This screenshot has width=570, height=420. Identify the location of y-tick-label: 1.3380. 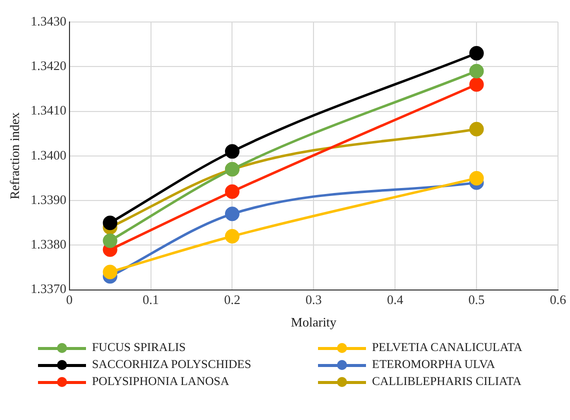
(48, 244).